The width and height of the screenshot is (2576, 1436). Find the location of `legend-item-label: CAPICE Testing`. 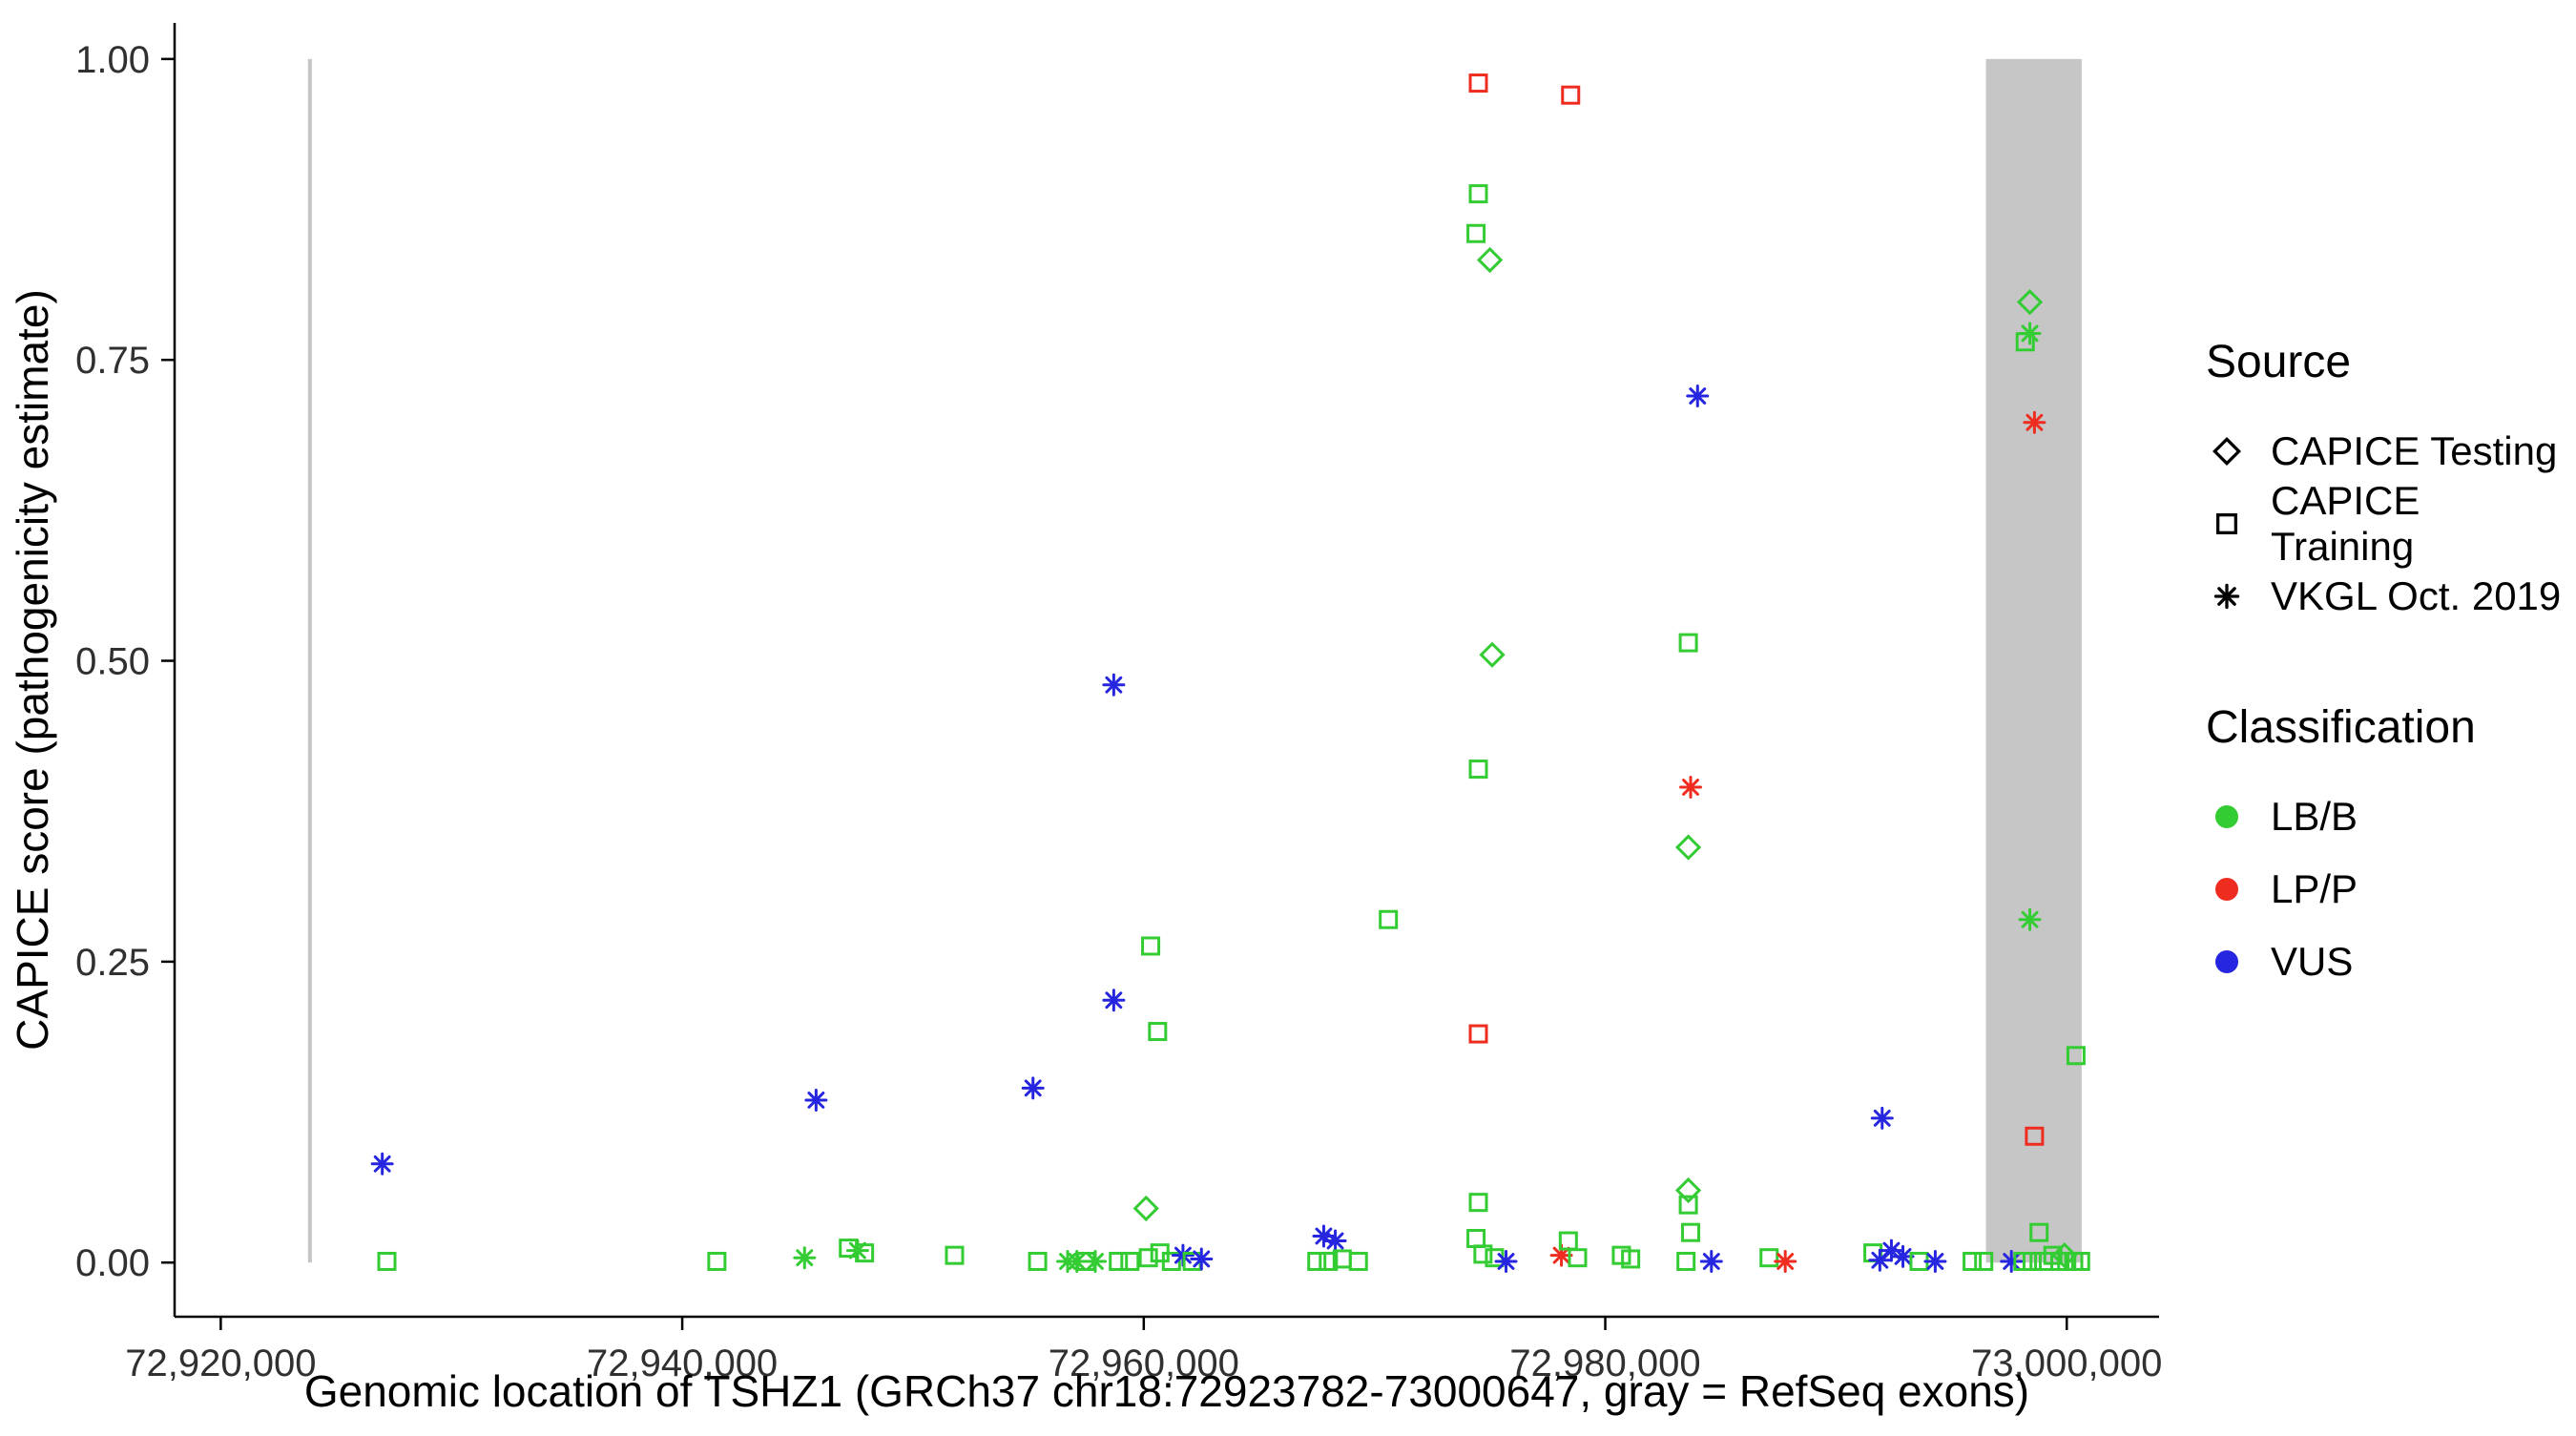

legend-item-label: CAPICE Testing is located at coordinates (2414, 450).